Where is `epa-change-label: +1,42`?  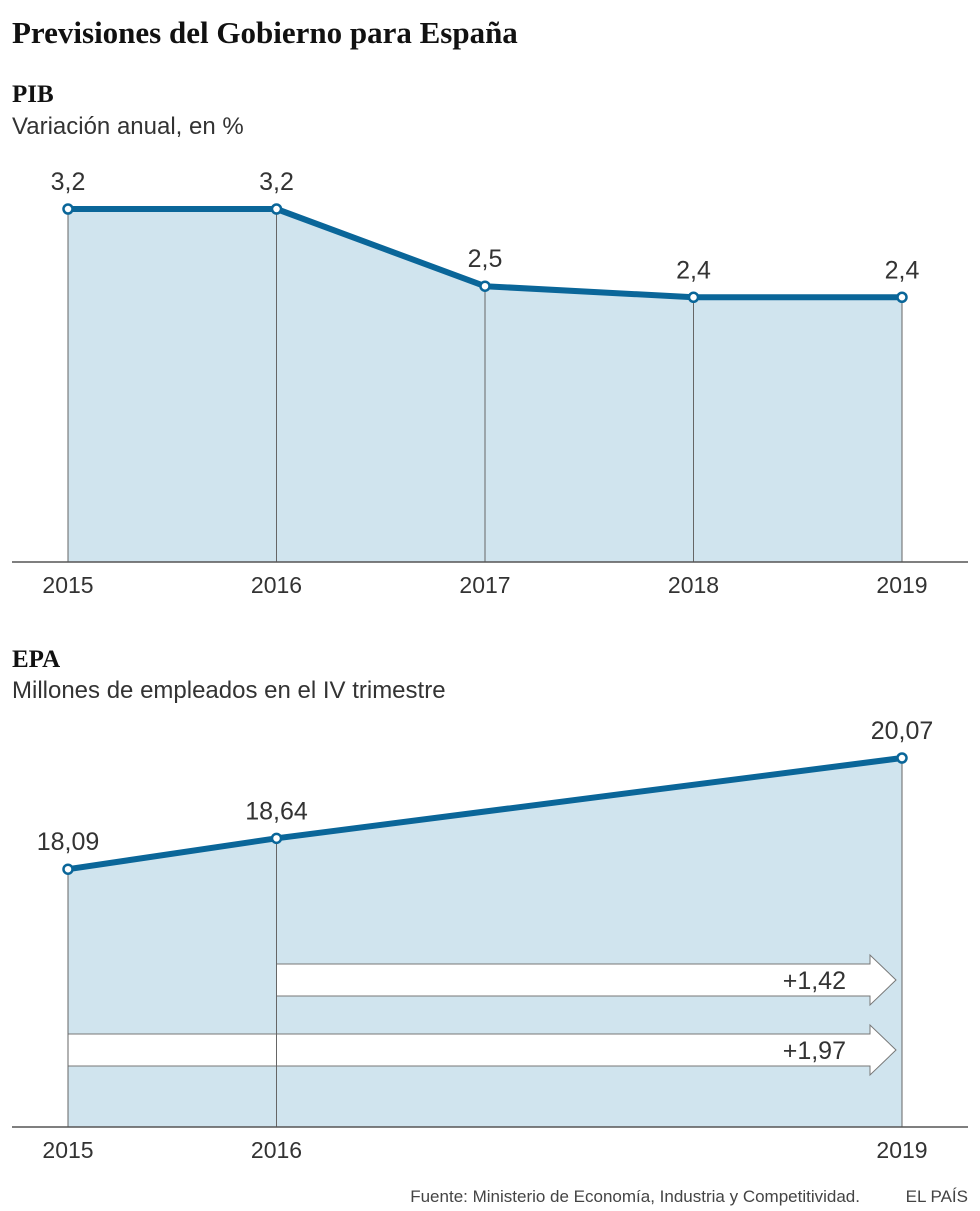 epa-change-label: +1,42 is located at coordinates (814, 981).